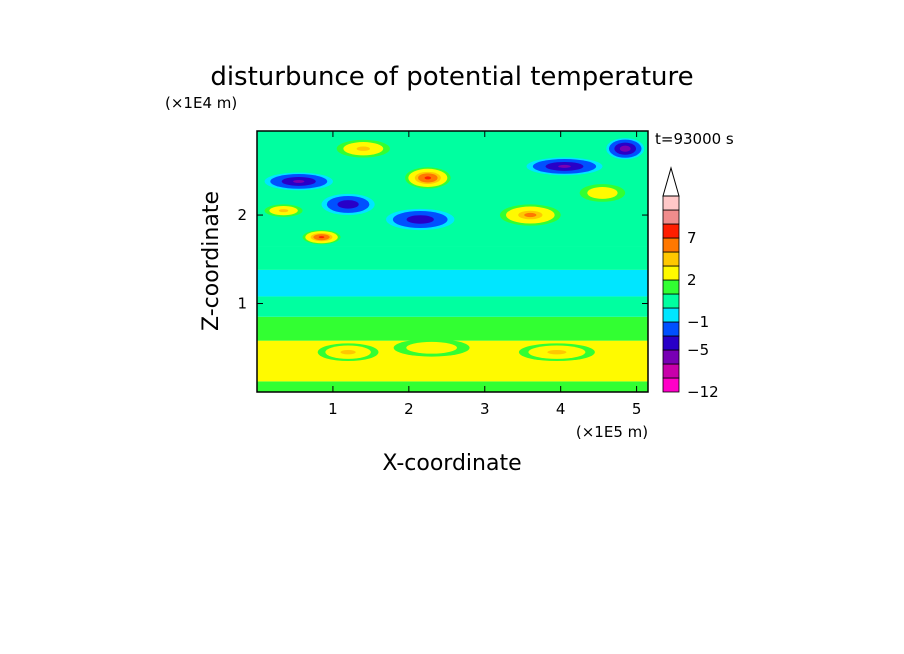 This screenshot has width=904, height=654. I want to click on colorbar-label: −5, so click(698, 350).